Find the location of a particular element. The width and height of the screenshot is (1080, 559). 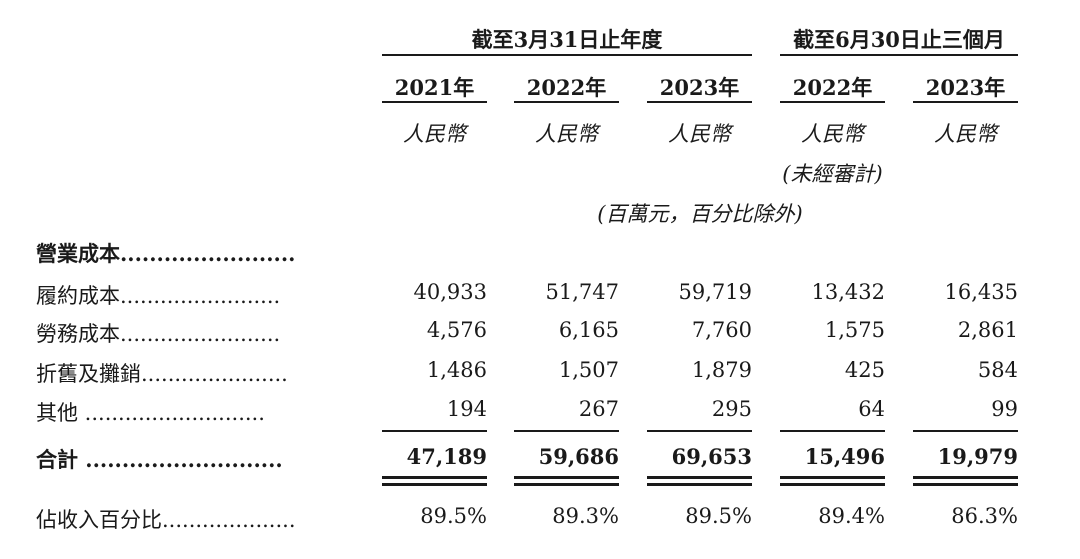

cell-value: 40,933 is located at coordinates (450, 292).